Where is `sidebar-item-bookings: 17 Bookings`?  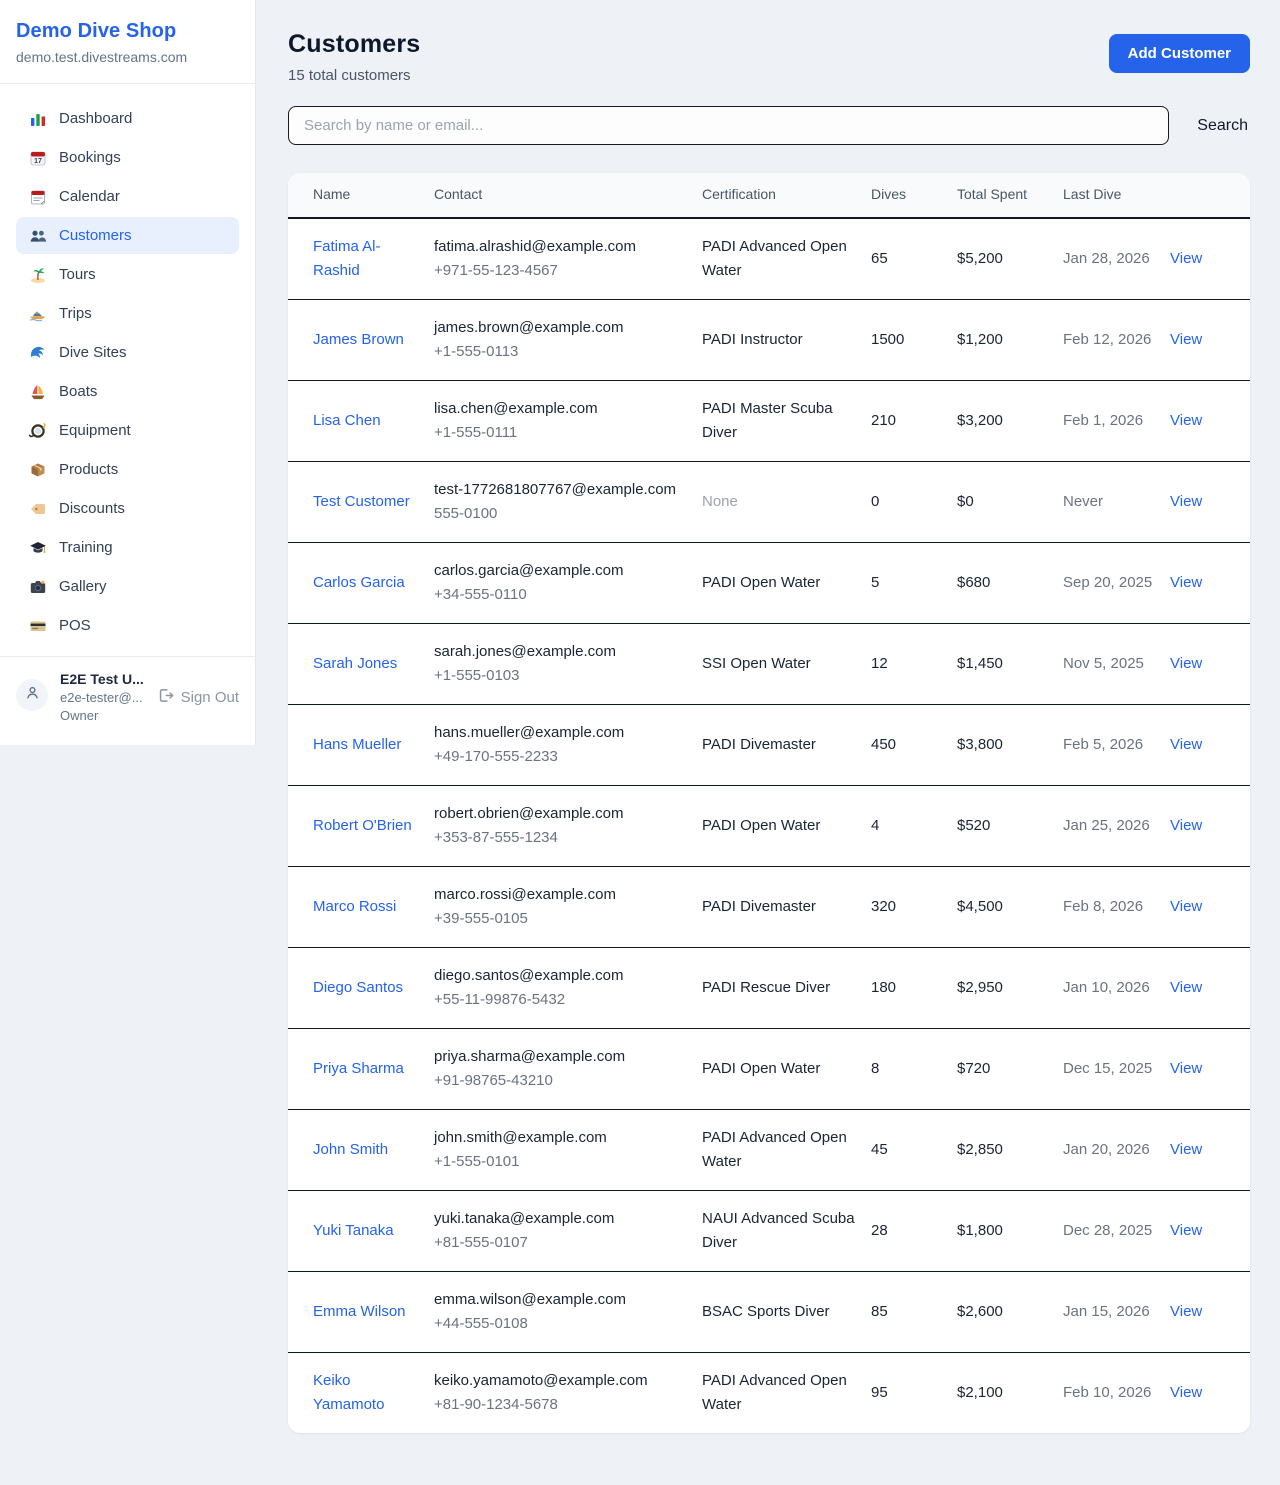 sidebar-item-bookings: 17 Bookings is located at coordinates (127, 157).